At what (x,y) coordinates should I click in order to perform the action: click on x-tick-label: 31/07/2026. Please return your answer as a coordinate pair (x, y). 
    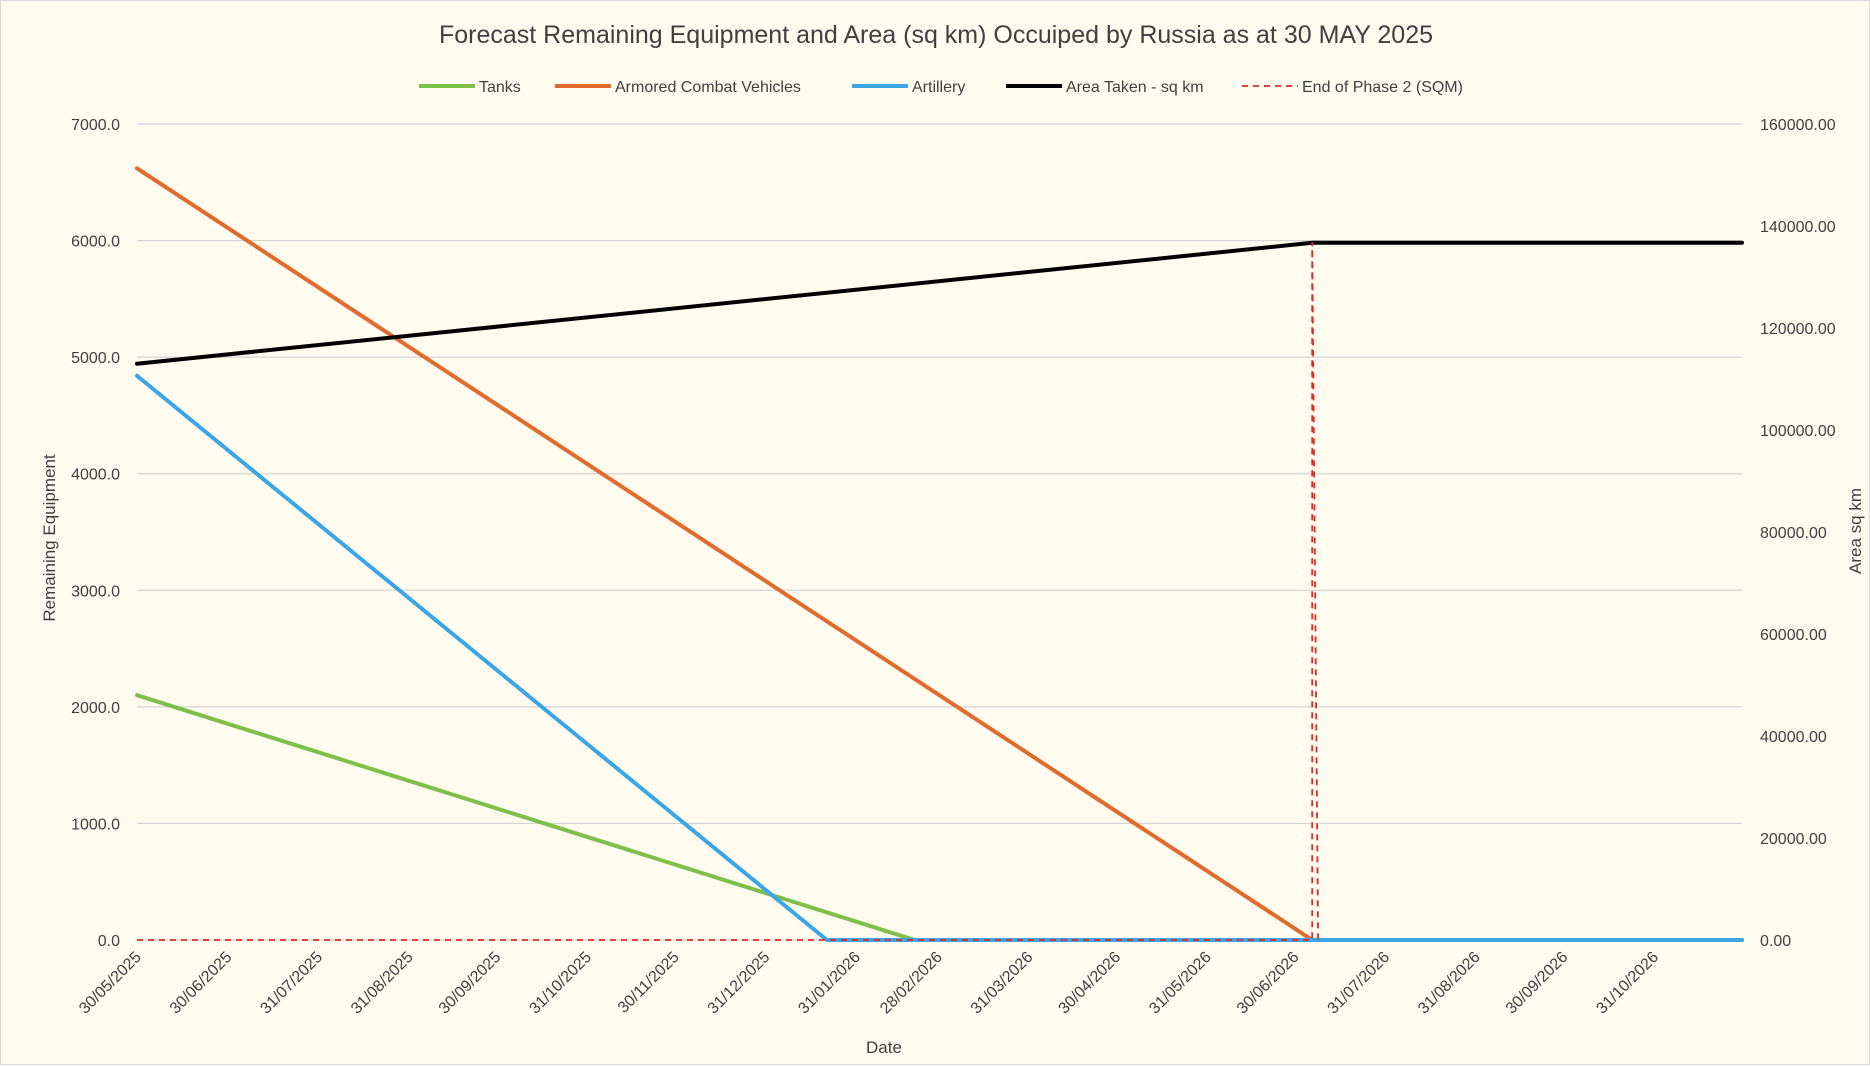
    Looking at the image, I should click on (1359, 983).